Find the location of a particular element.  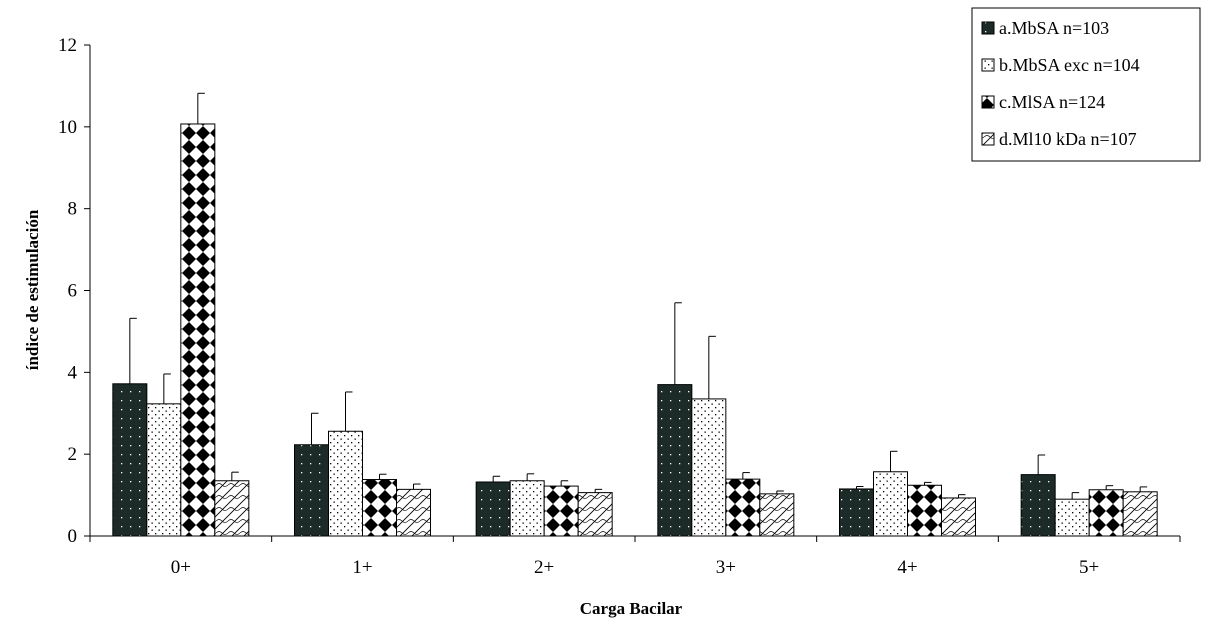

x-tick-label: 1+ is located at coordinates (362, 567).